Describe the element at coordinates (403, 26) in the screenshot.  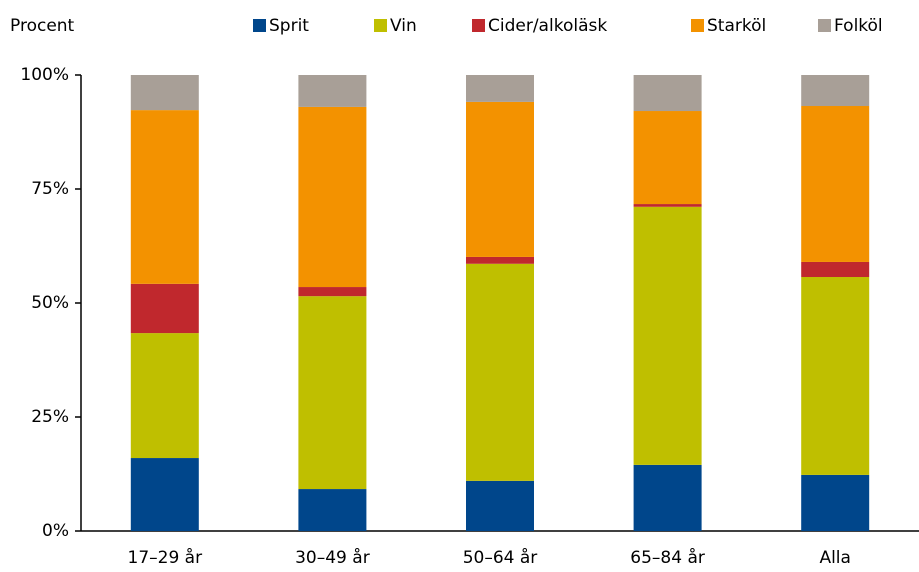
I see `legend-label: Vin` at that location.